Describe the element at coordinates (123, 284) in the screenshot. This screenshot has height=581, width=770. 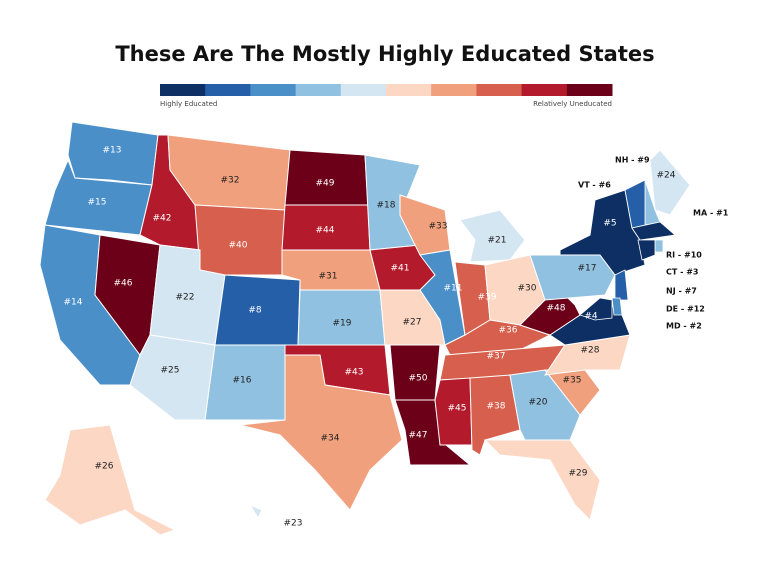
I see `state-rank: #46` at that location.